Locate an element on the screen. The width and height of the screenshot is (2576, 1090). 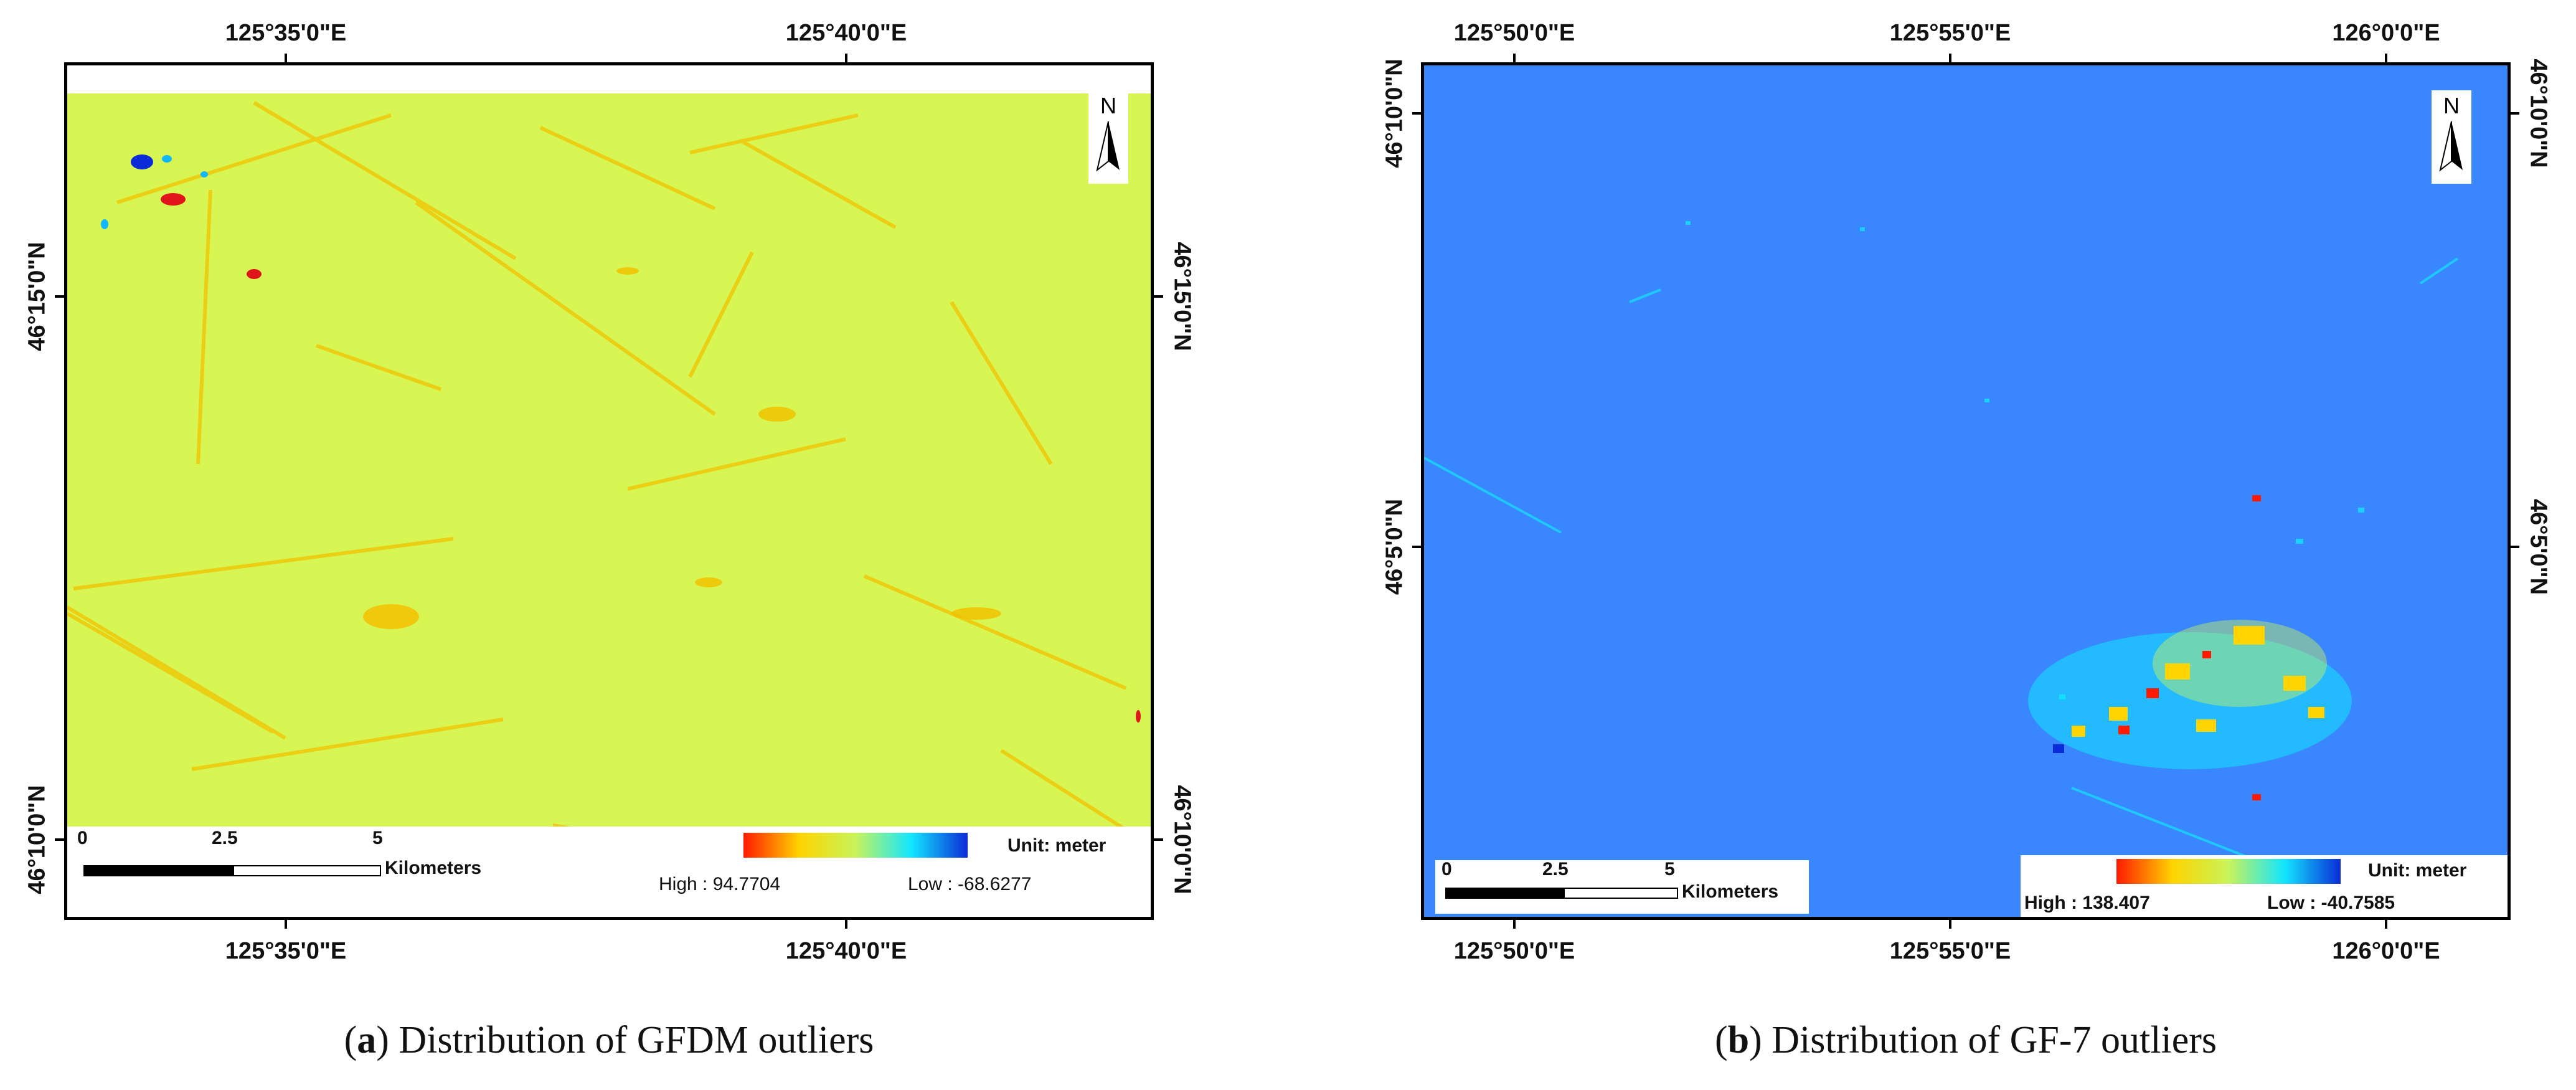
north-arrow-a: N is located at coordinates (1108, 137).